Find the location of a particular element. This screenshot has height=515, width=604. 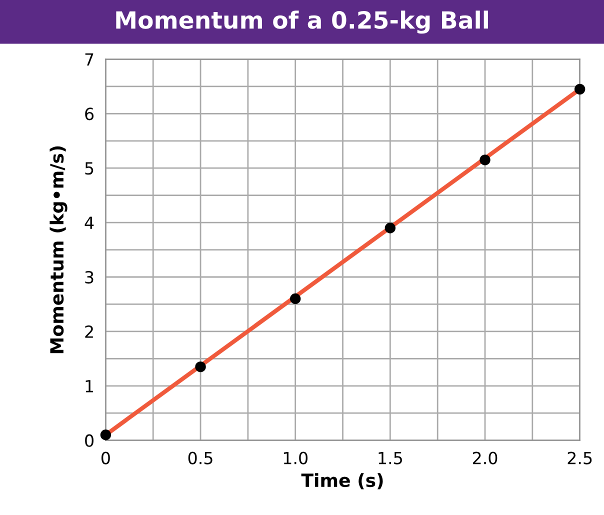

x-tick-label: 2.0 is located at coordinates (485, 458).